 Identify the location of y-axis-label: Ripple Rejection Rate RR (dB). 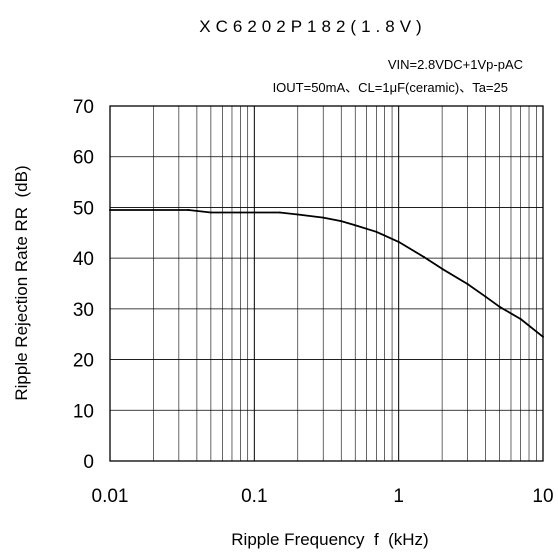
(21, 282).